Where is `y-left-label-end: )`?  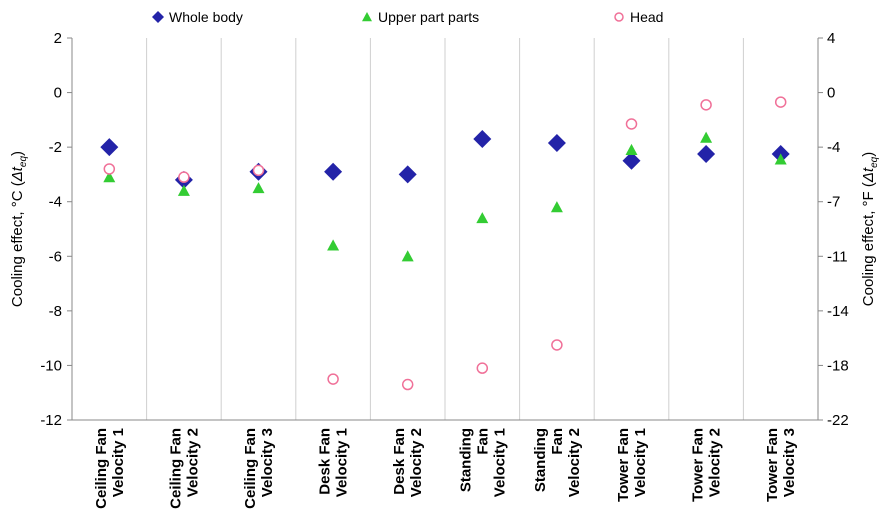
y-left-label-end: ) is located at coordinates (17, 153).